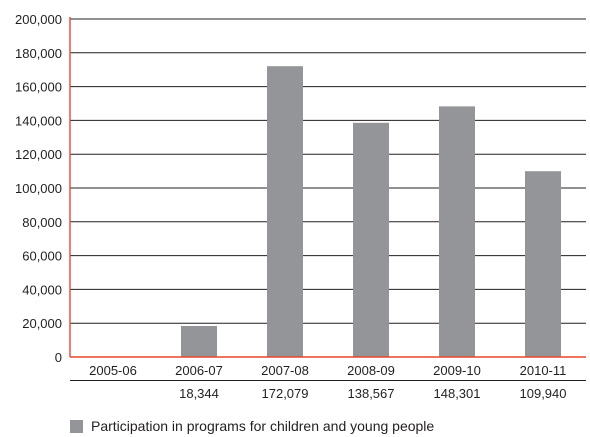  Describe the element at coordinates (38, 87) in the screenshot. I see `y-tick-label: 160,000` at that location.